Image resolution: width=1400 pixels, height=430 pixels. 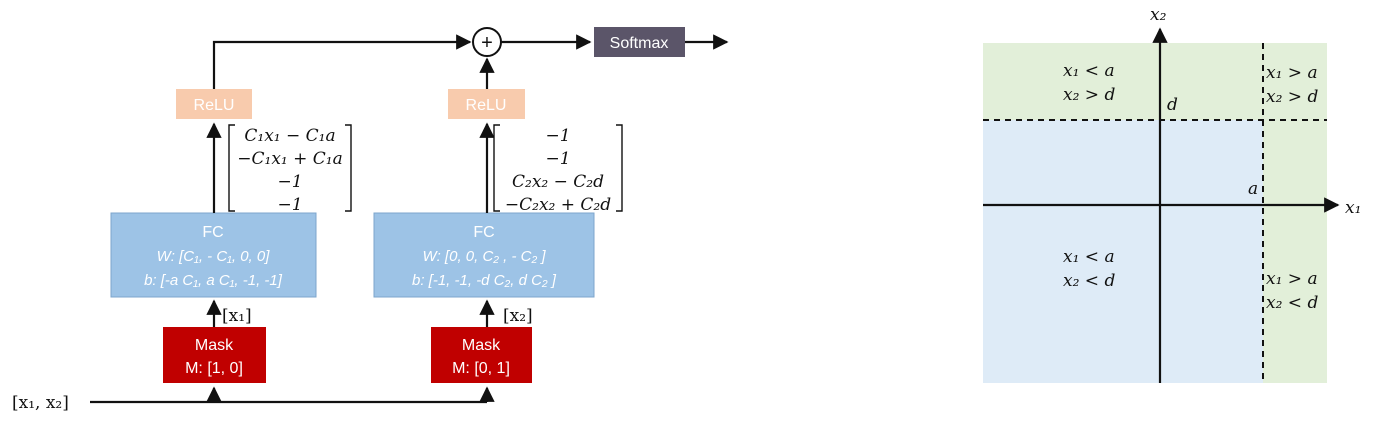 I want to click on right-vector-entry-3: C₂x₂ − C₂d, so click(x=558, y=182).